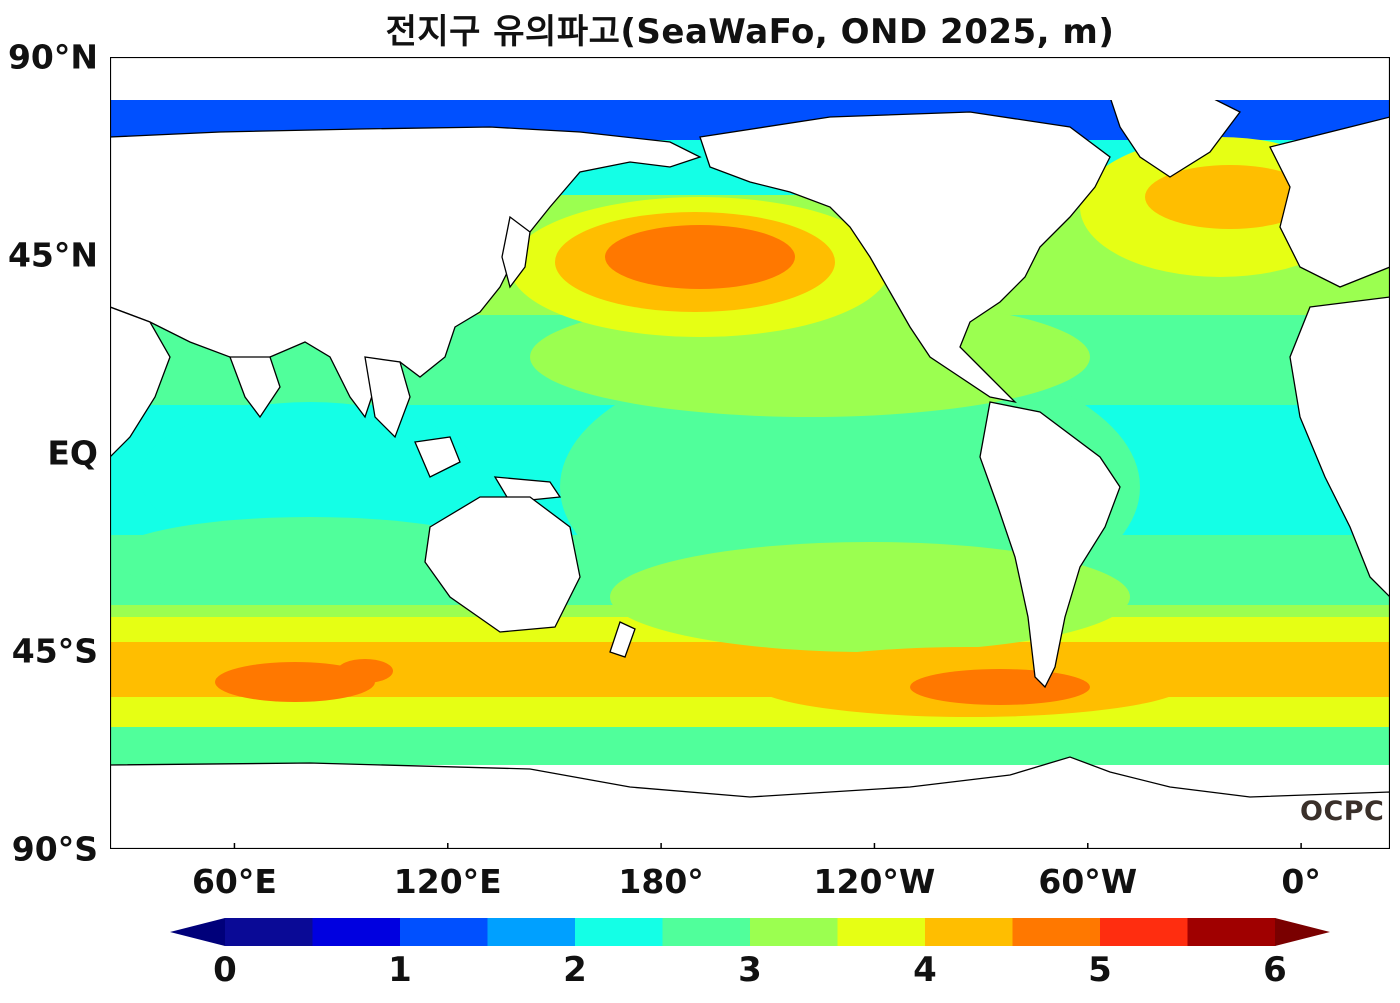 The height and width of the screenshot is (1003, 1400). Describe the element at coordinates (502, 564) in the screenshot. I see `land-australia` at that location.